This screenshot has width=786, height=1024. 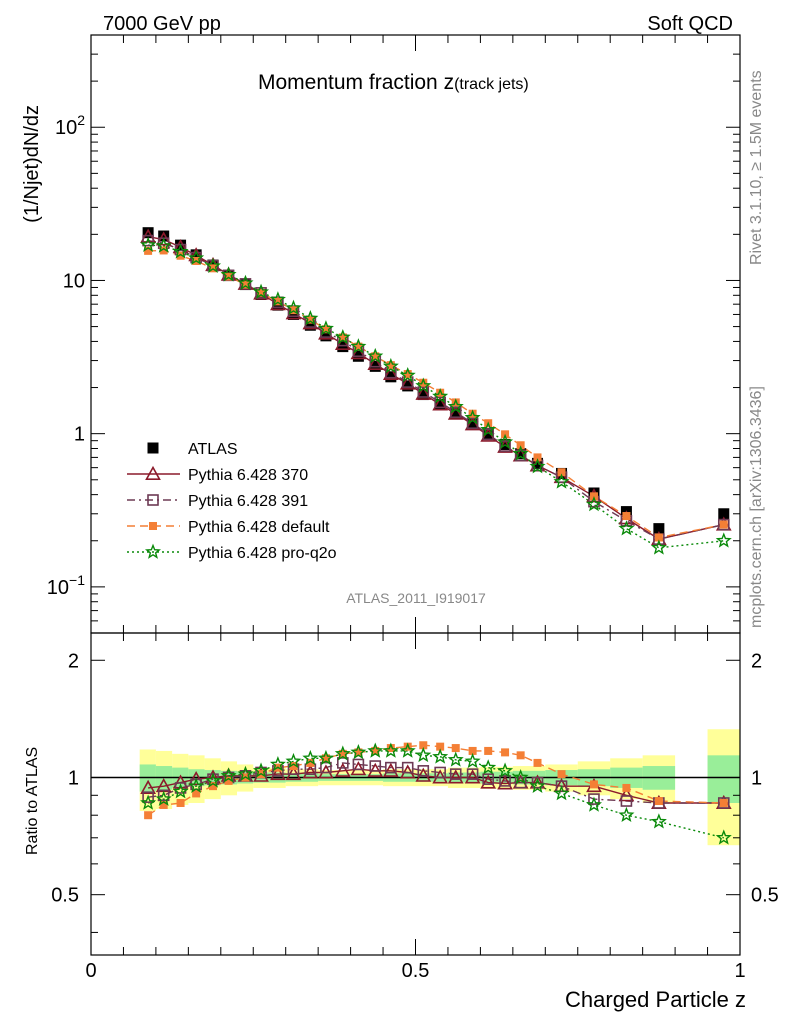 What do you see at coordinates (248, 475) in the screenshot?
I see `legend-label: Pythia 6.428 370` at bounding box center [248, 475].